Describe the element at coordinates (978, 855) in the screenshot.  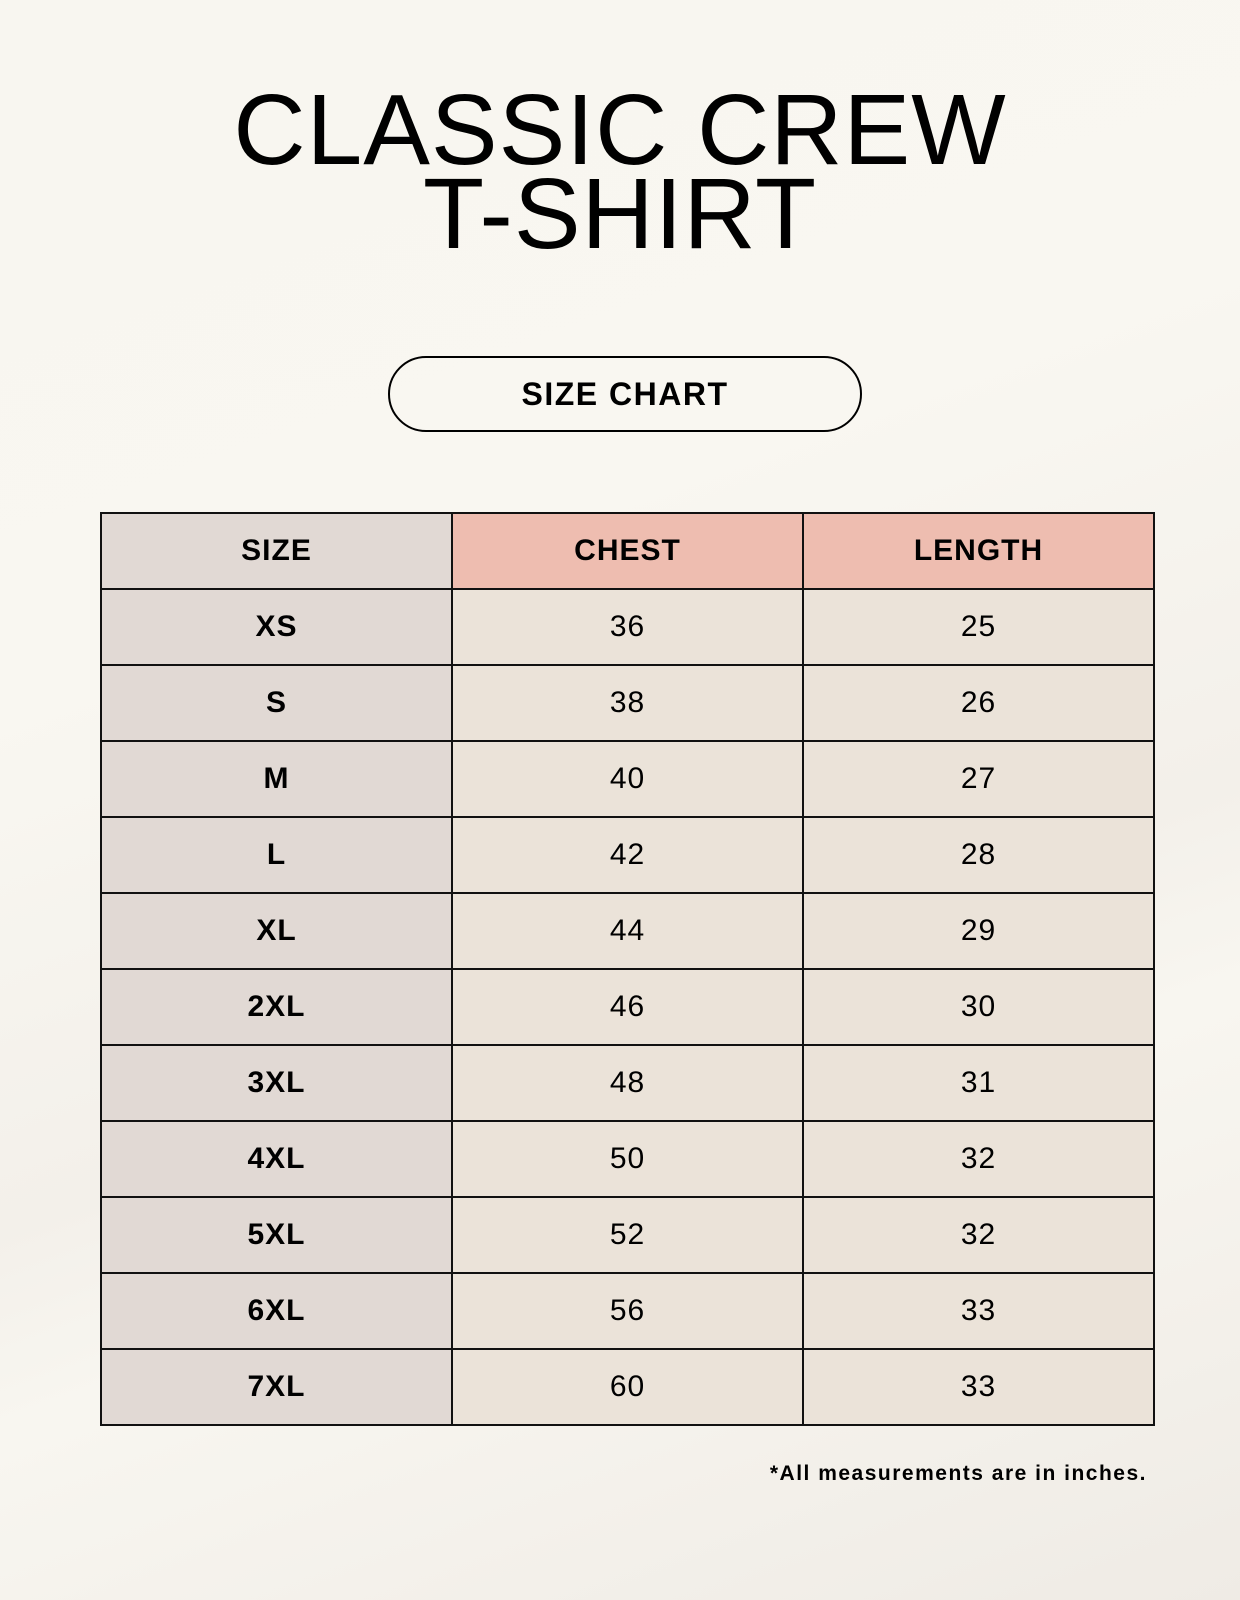
I see `cell-length: 28` at that location.